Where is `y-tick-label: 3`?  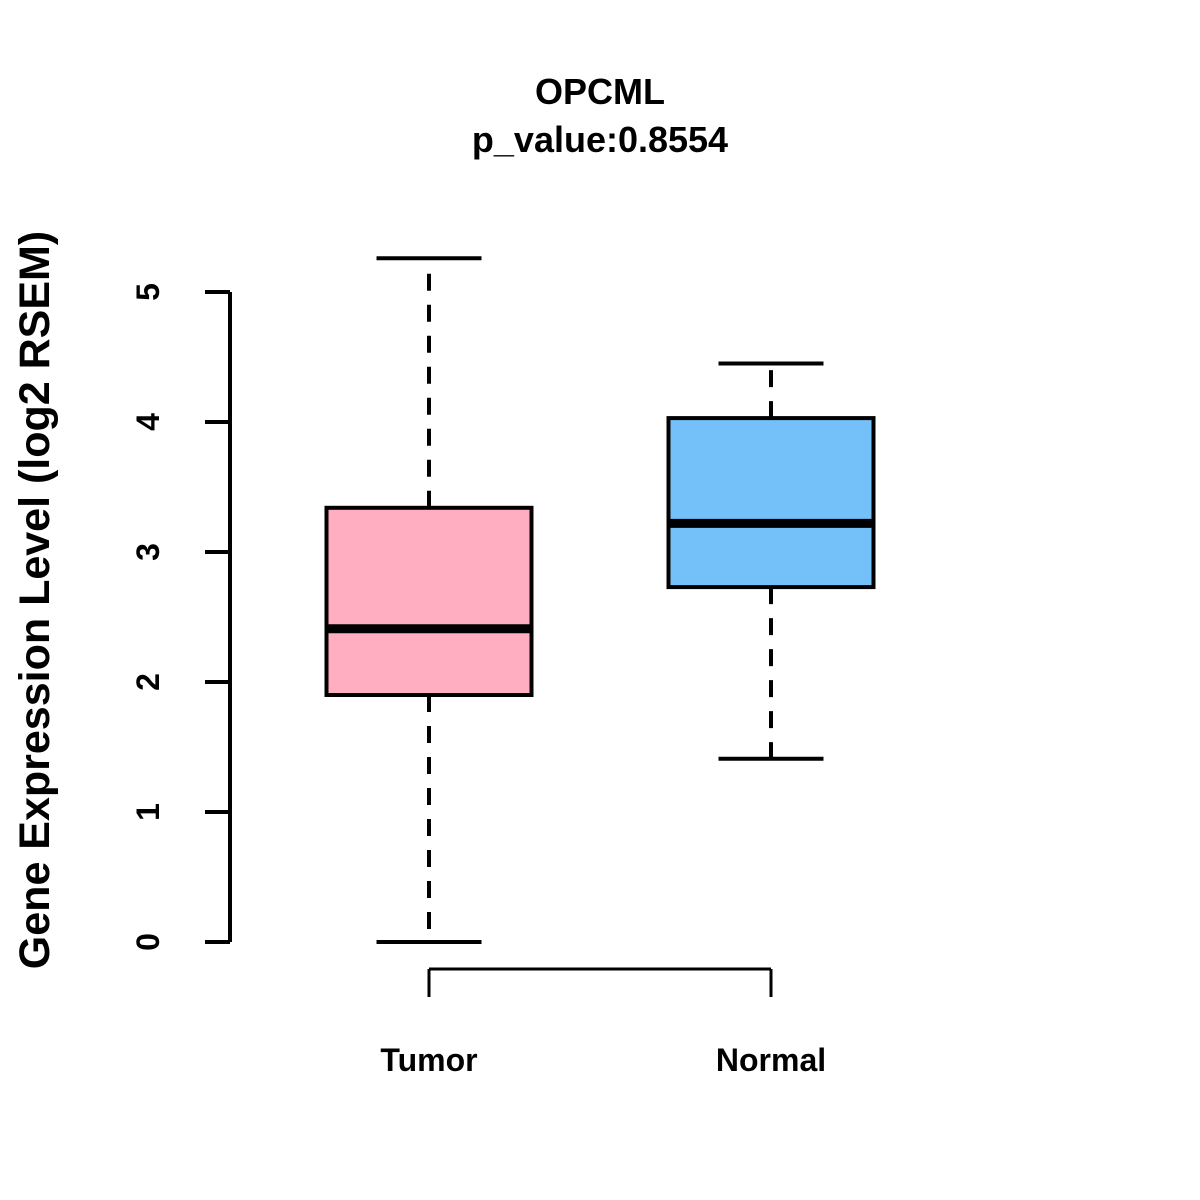 y-tick-label: 3 is located at coordinates (148, 552).